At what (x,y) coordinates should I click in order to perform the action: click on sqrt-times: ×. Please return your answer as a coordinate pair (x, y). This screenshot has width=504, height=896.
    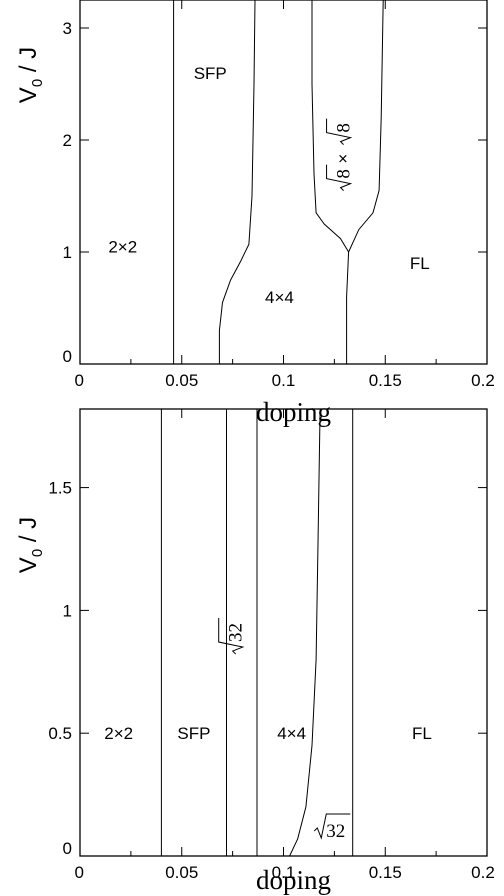
    Looking at the image, I should click on (343, 159).